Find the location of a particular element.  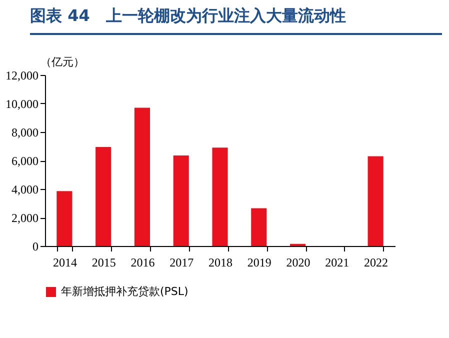

chart-title: 图表 44 上一轮棚改为行业注入大量流动性 is located at coordinates (236, 20).